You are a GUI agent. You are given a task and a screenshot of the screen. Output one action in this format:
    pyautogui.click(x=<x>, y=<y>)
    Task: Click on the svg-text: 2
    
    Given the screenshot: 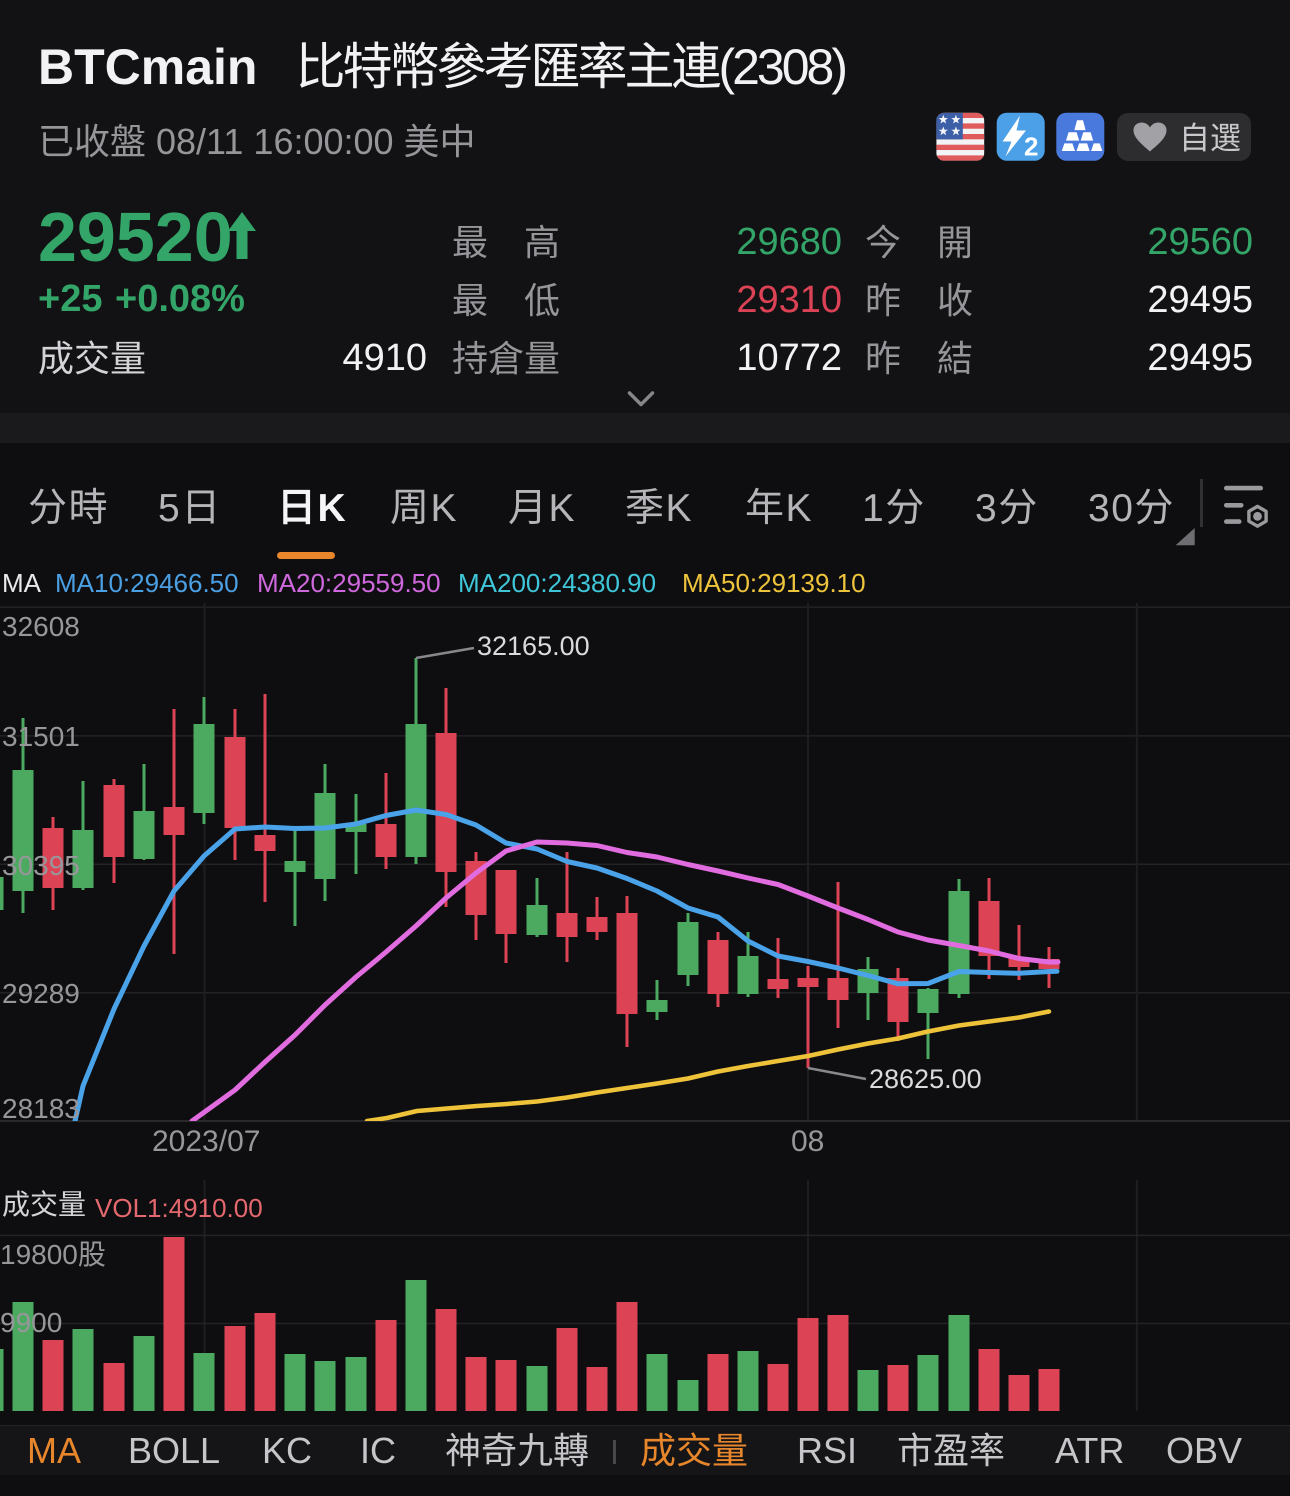 What is the action you would take?
    pyautogui.click(x=1031, y=147)
    